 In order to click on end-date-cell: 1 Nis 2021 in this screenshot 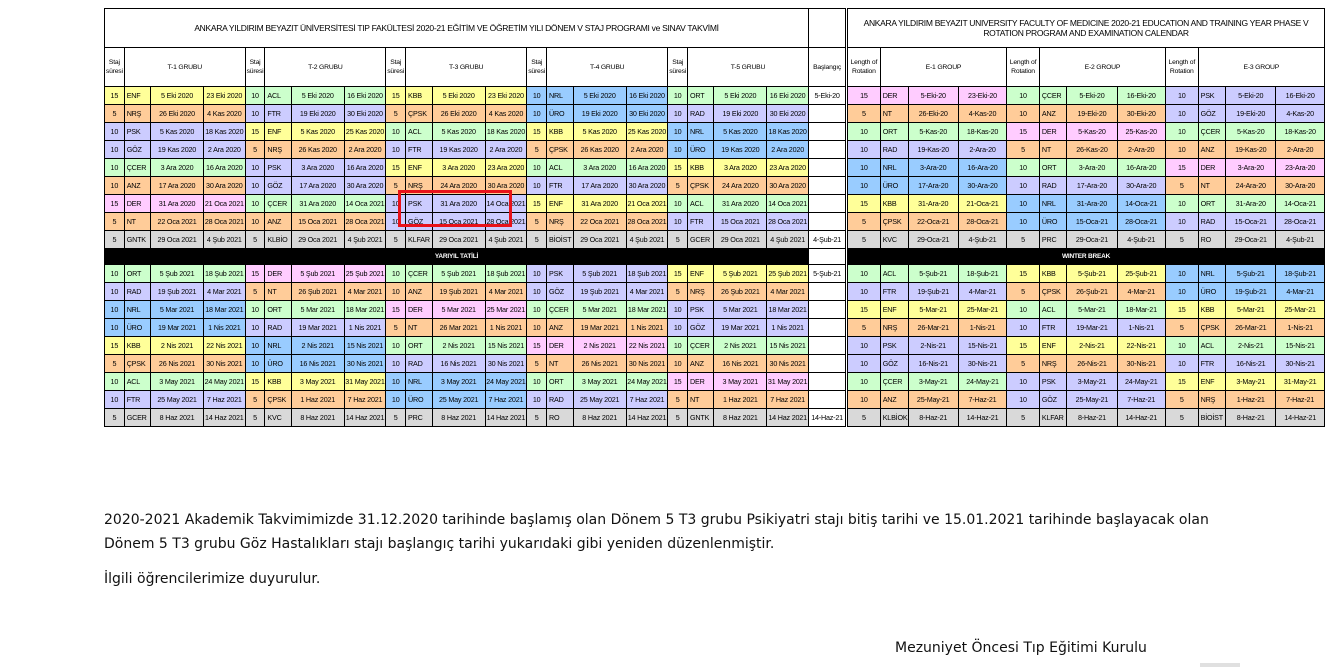, I will do `click(224, 327)`.